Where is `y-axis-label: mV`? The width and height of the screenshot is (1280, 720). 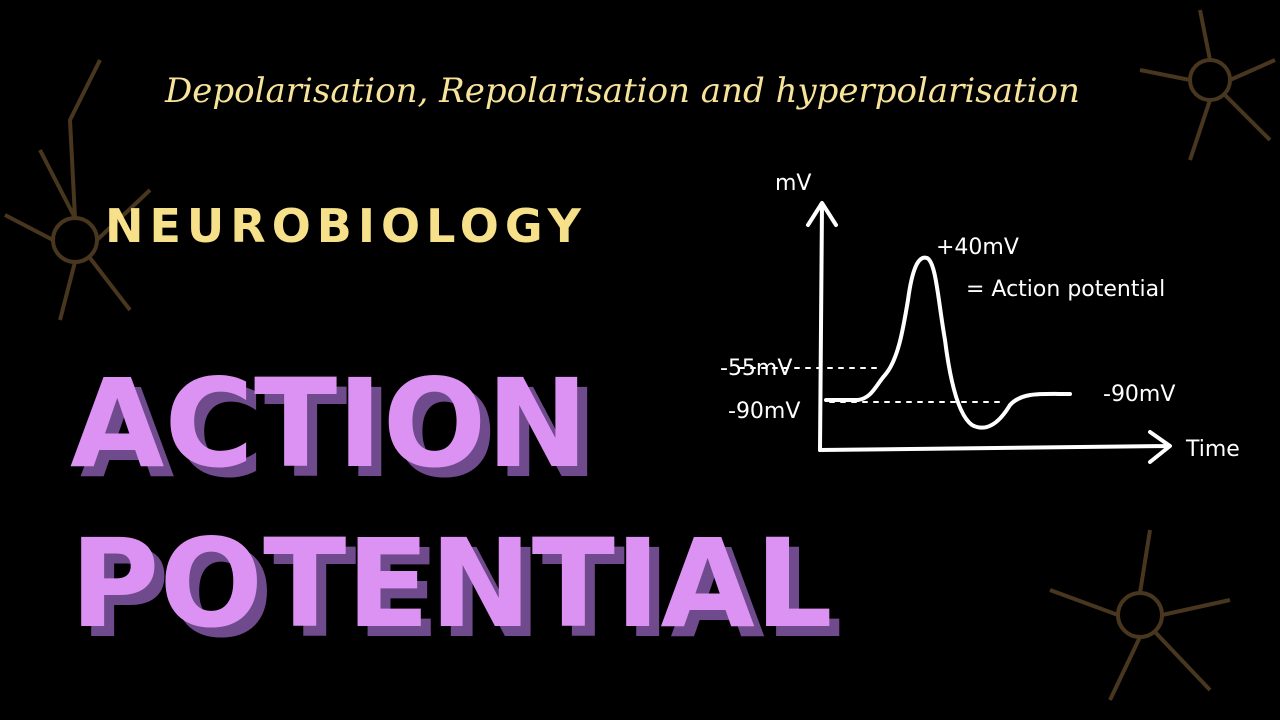 y-axis-label: mV is located at coordinates (793, 183).